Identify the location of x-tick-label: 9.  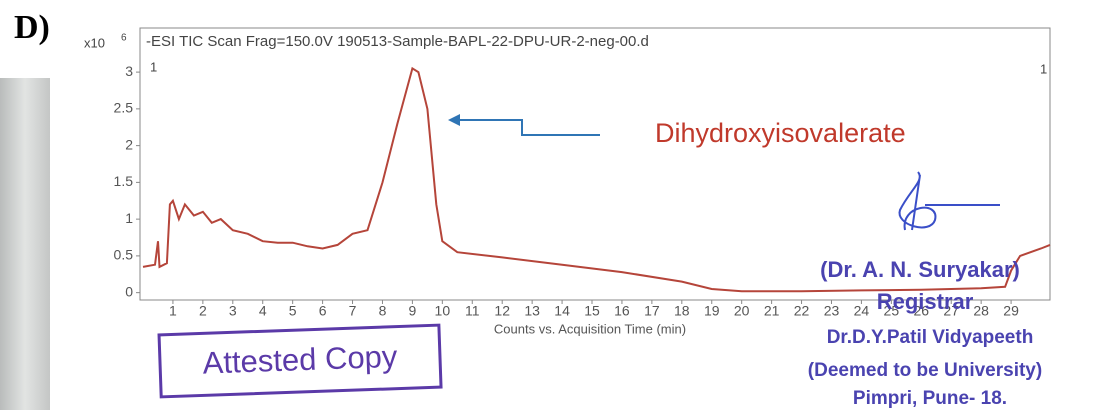
(413, 311).